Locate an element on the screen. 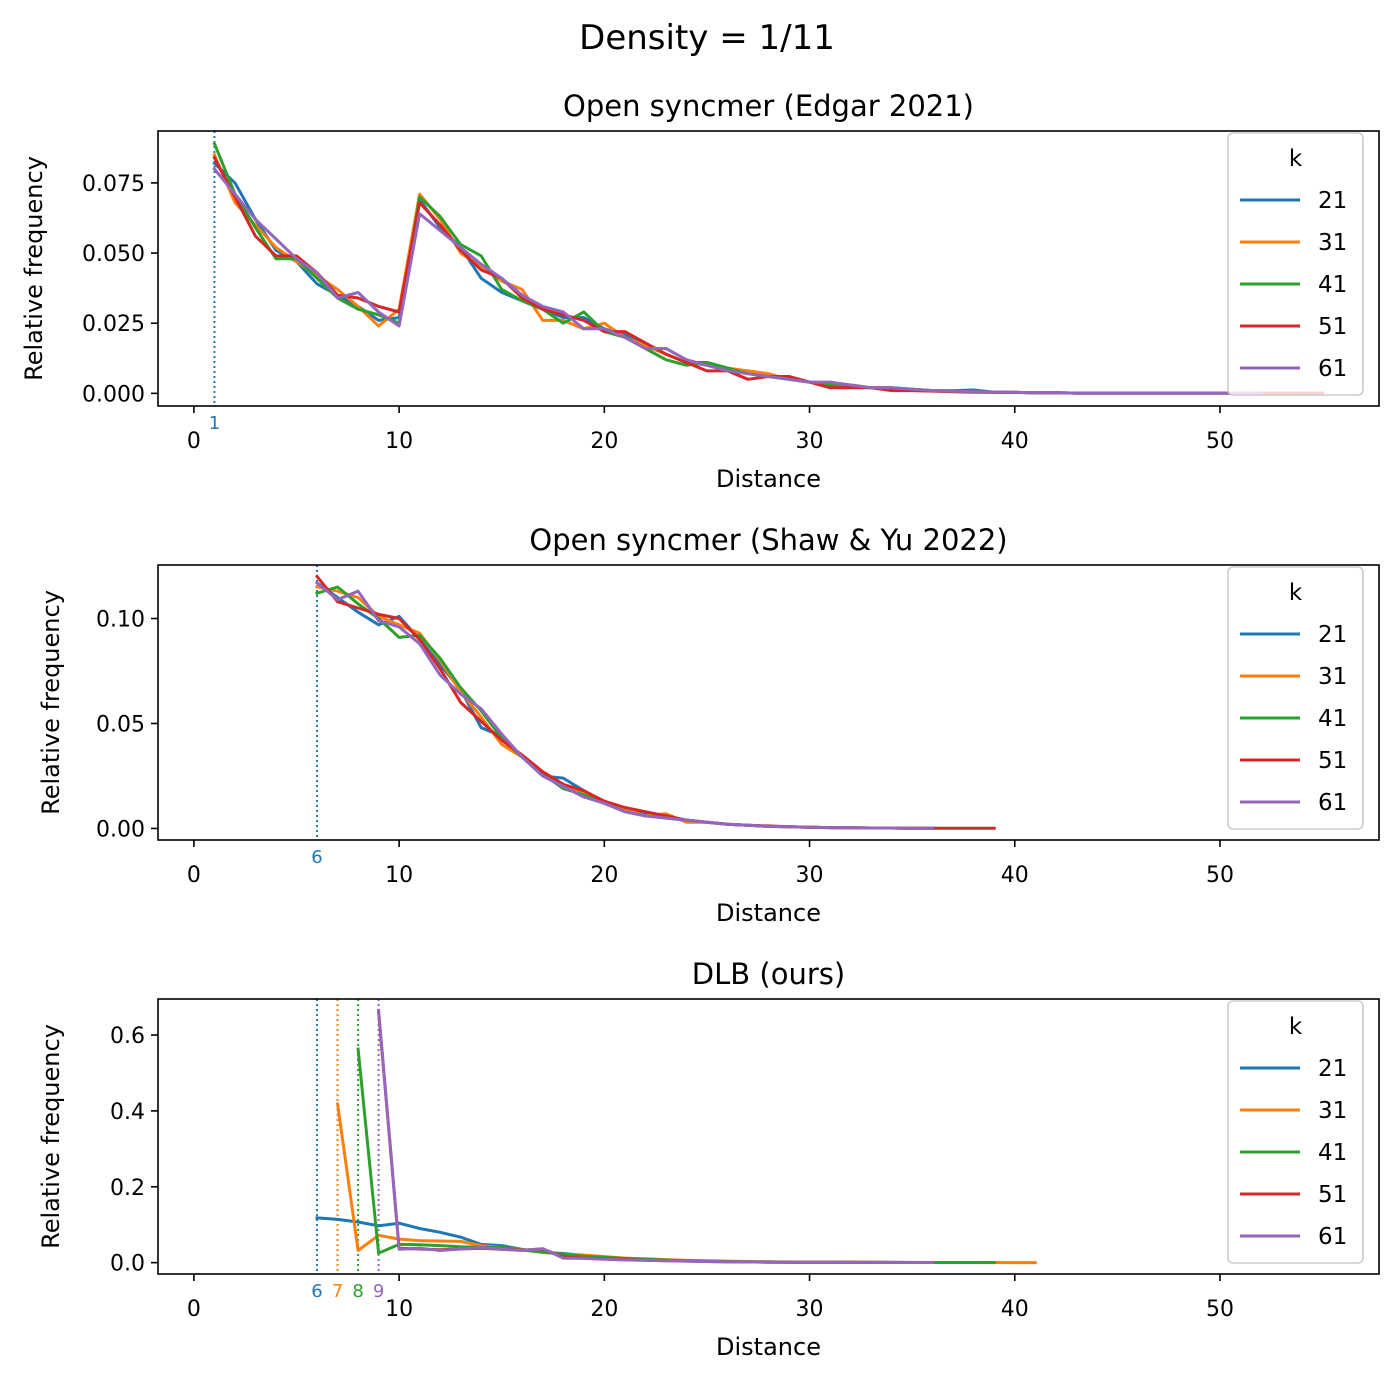 This screenshot has height=1381, width=1397. panel-title: DLB (ours) is located at coordinates (768, 974).